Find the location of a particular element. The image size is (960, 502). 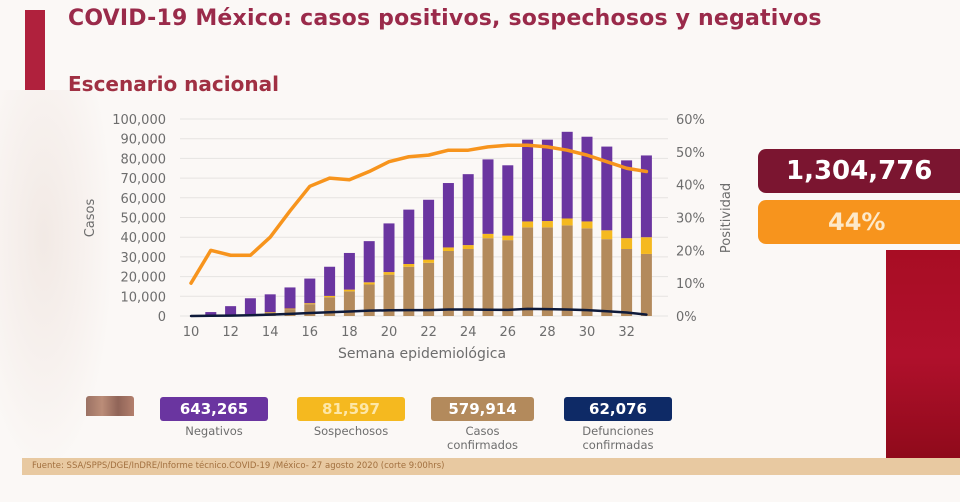

stat-label: Casos confirmados is located at coordinates (482, 438).